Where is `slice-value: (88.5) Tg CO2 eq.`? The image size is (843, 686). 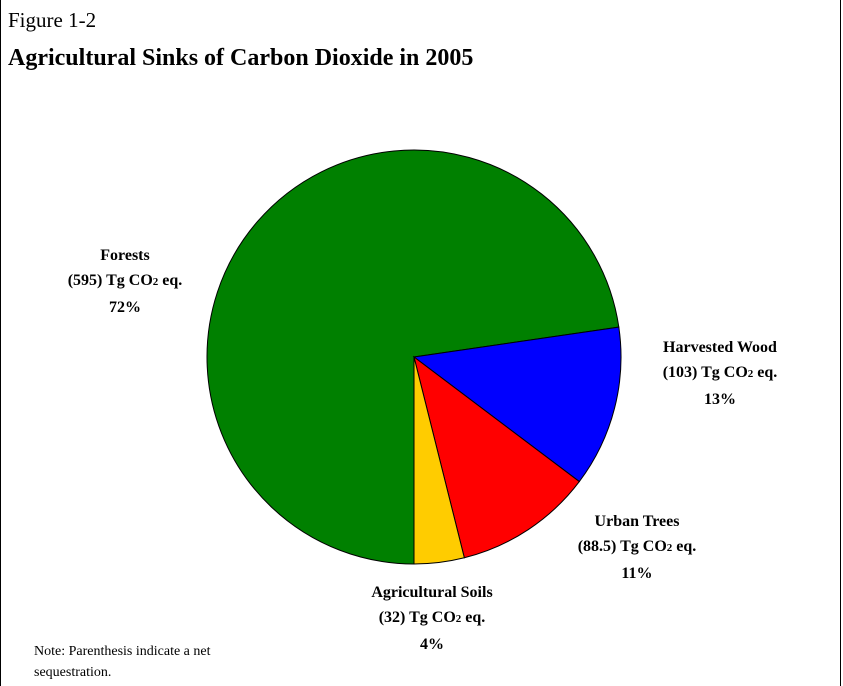 slice-value: (88.5) Tg CO2 eq. is located at coordinates (637, 546).